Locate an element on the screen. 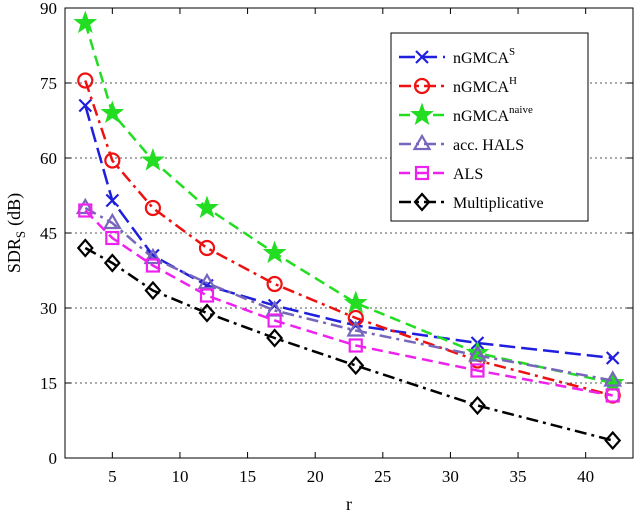  y-tick-label: 75 is located at coordinates (48, 83).